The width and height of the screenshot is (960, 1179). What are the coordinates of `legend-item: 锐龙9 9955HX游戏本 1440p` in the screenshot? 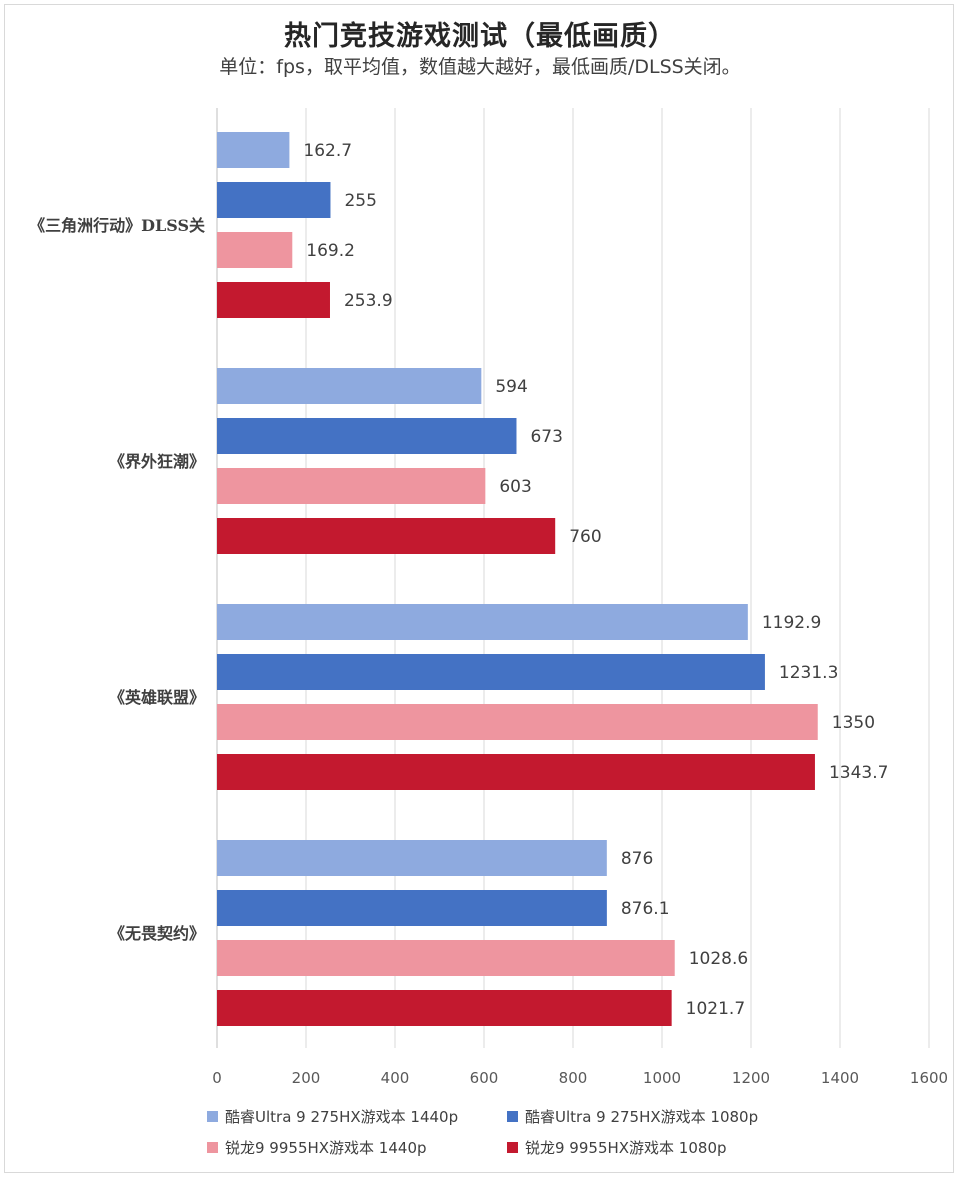 It's located at (357, 1147).